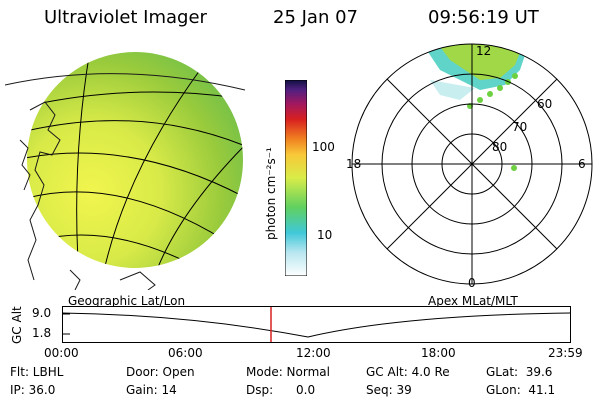  I want to click on info-gc-alt: GC Alt: 4.0 Re, so click(408, 372).